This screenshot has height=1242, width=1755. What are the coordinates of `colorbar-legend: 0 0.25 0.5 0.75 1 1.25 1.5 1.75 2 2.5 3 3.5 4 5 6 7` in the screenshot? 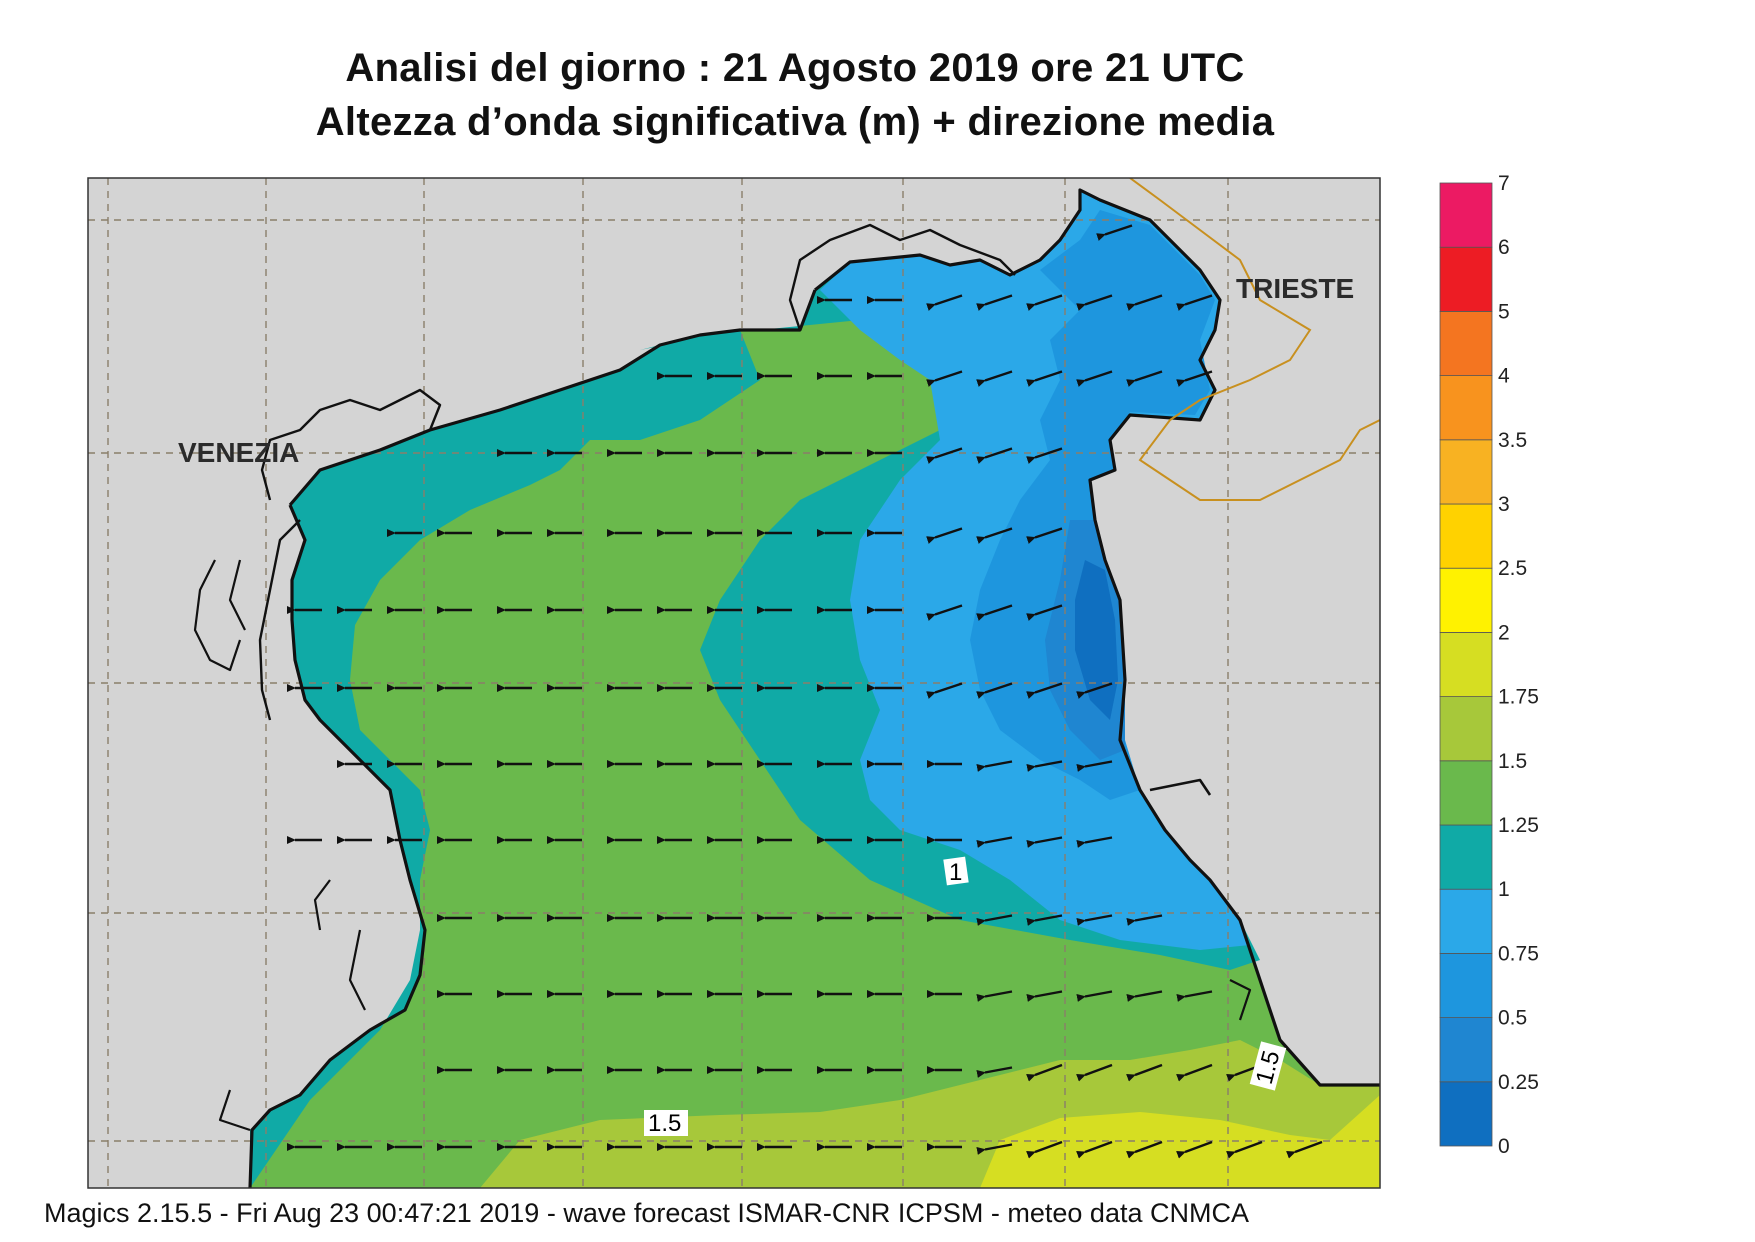 It's located at (1489, 665).